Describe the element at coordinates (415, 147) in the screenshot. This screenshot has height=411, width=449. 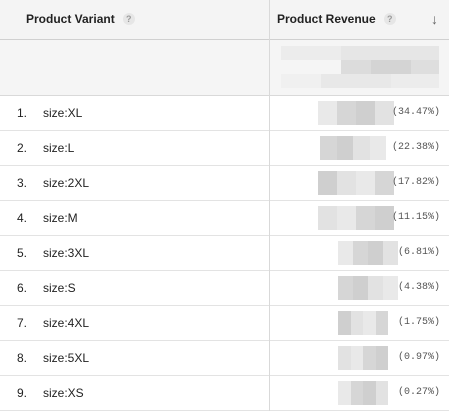
I see `revenue-percentage: (22.38%)` at that location.